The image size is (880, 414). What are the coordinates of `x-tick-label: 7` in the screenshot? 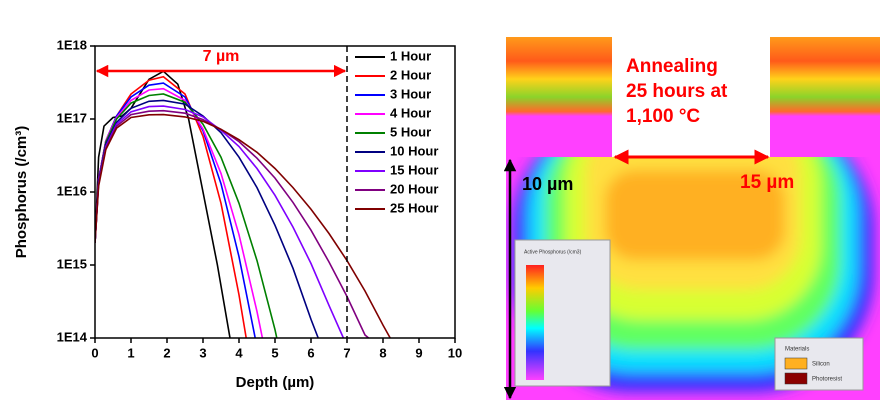 It's located at (346, 352).